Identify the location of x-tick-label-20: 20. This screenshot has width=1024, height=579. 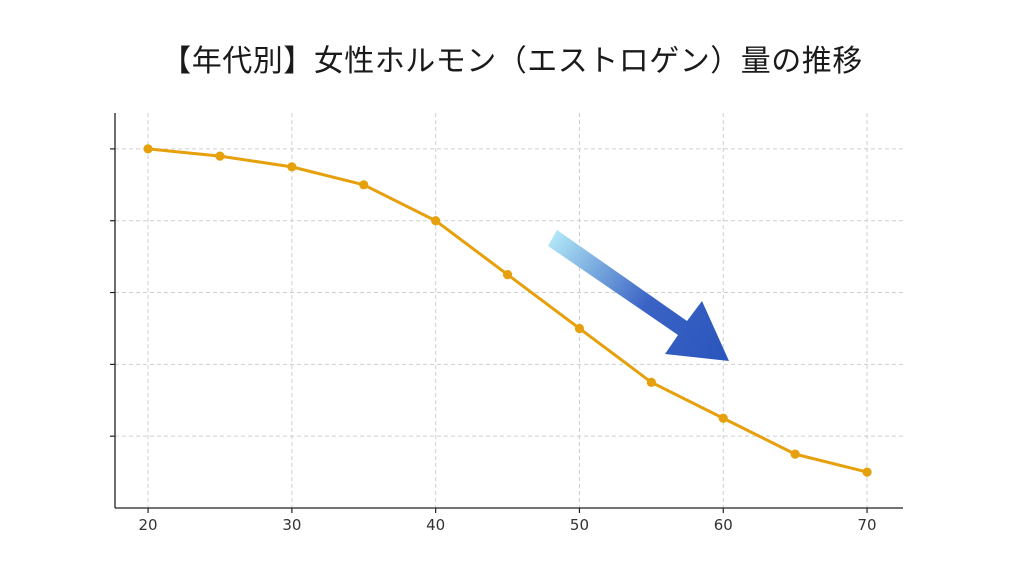
(148, 525).